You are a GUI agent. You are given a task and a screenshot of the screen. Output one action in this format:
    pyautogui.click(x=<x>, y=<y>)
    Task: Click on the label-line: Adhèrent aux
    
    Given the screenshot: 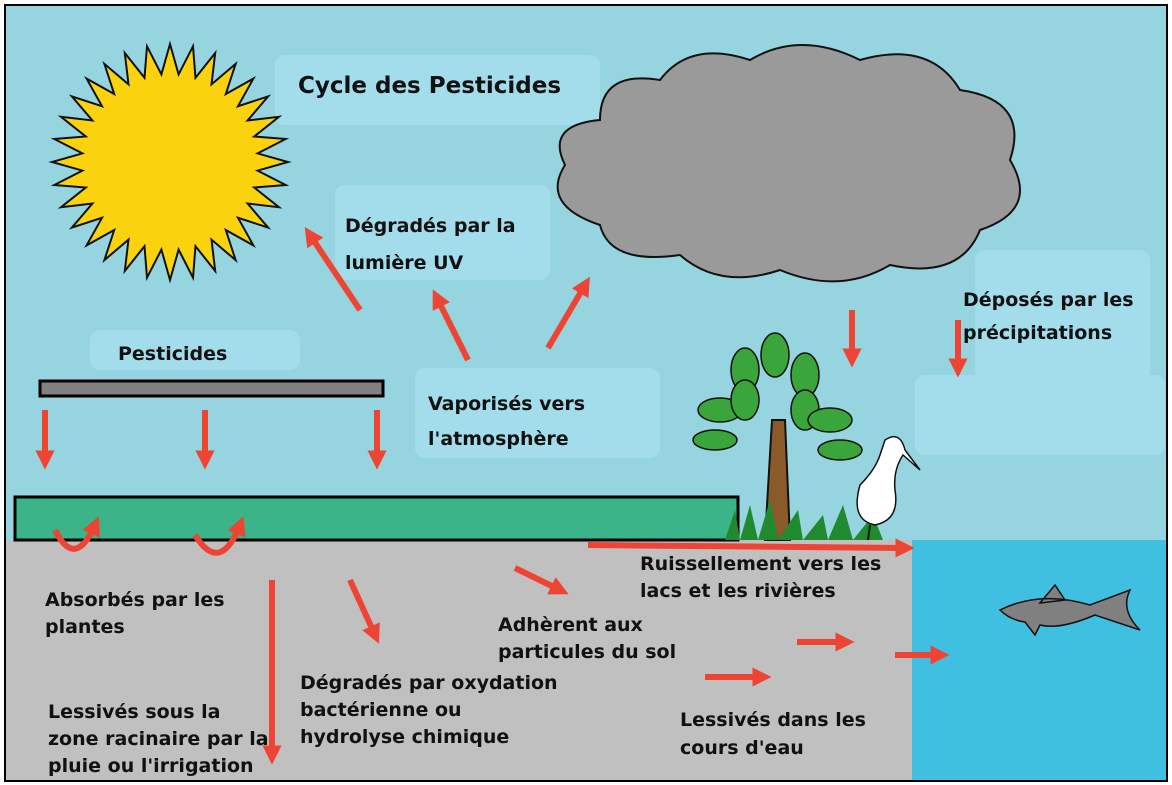 What is the action you would take?
    pyautogui.click(x=570, y=625)
    